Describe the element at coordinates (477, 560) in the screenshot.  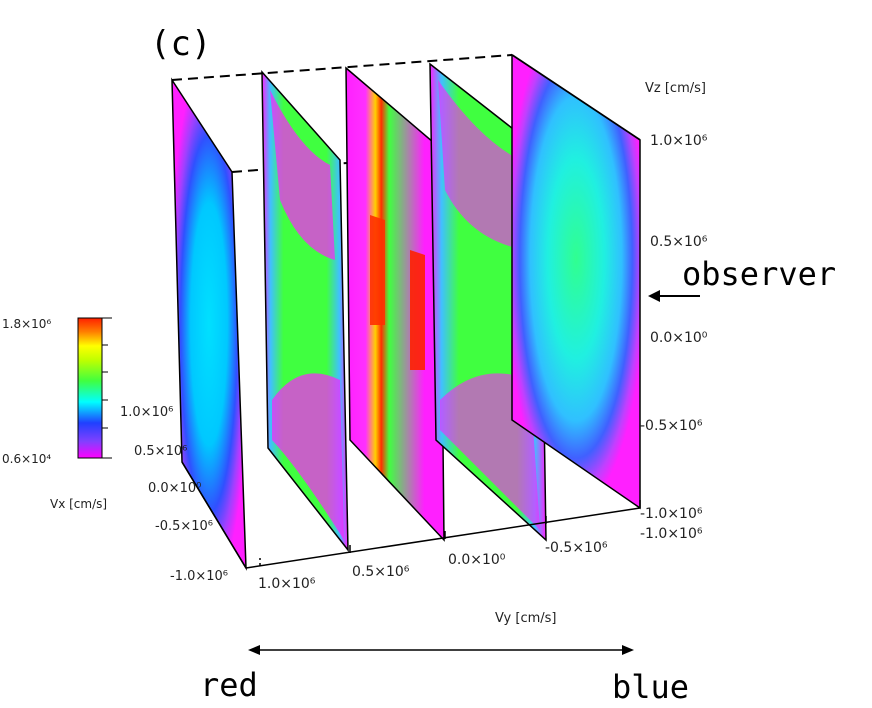
I see `vy-tick: 0.0×10⁰` at that location.